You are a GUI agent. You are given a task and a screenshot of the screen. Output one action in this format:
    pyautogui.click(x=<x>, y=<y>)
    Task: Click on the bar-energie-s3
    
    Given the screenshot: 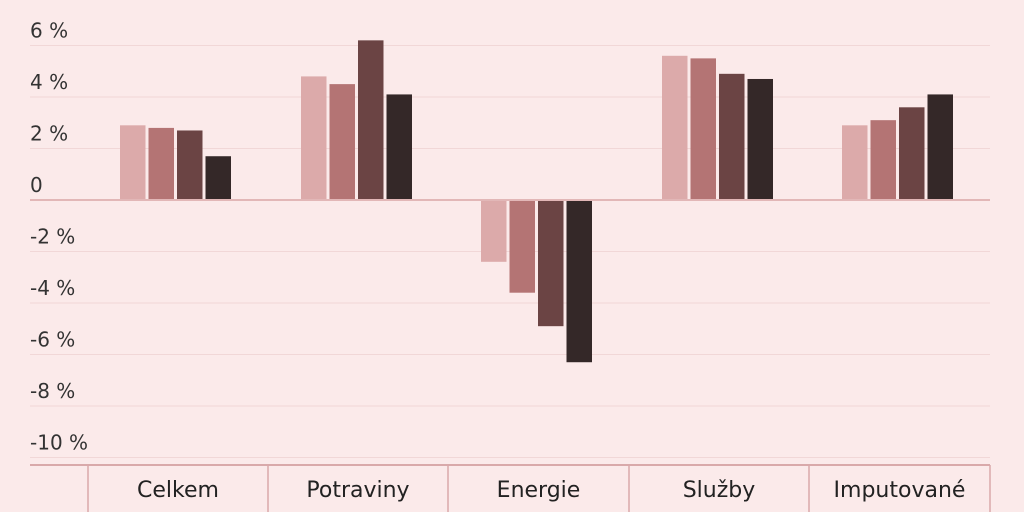 What is the action you would take?
    pyautogui.click(x=551, y=263)
    